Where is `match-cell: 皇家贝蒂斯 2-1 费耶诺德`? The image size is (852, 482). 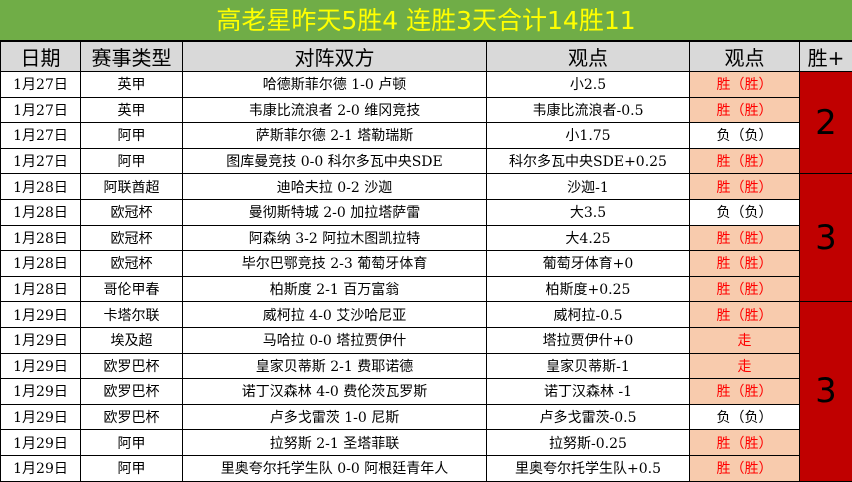 match-cell: 皇家贝蒂斯 2-1 费耶诺德 is located at coordinates (335, 366).